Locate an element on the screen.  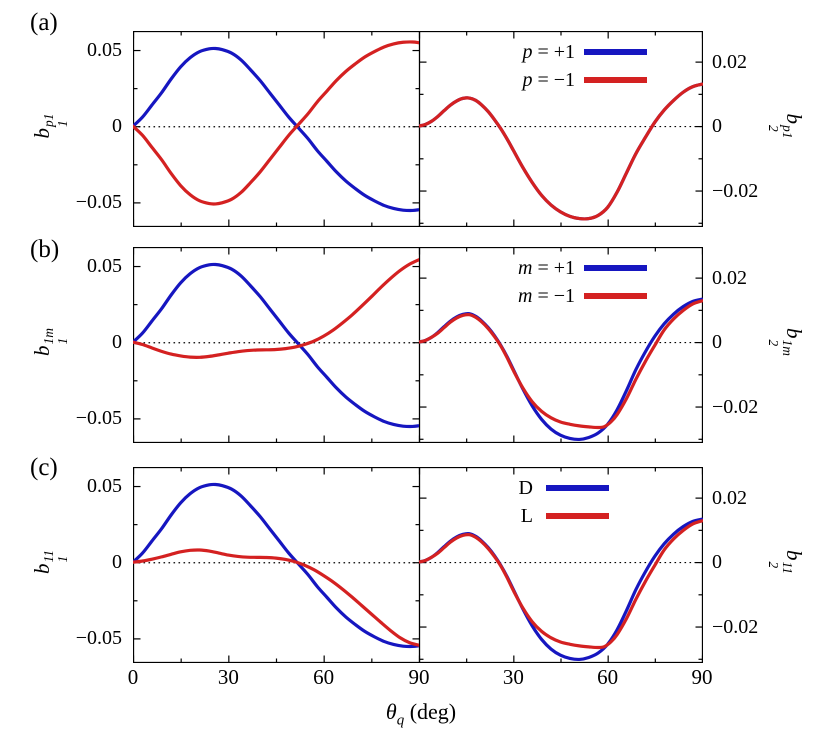
legend-swatch-c_right-red is located at coordinates (577, 516).